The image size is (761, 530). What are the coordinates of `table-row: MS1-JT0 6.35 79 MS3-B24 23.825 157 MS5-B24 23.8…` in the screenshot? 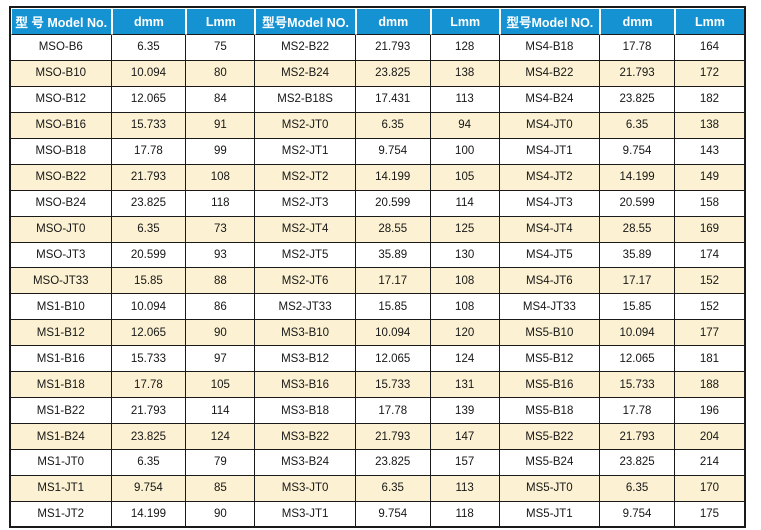 It's located at (377, 463).